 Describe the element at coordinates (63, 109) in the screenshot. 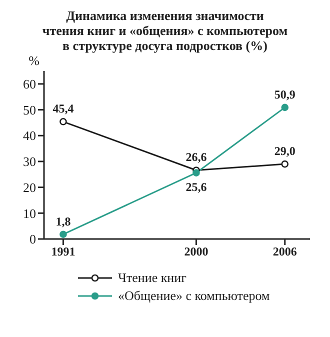

I see `data-label: 45,4` at that location.